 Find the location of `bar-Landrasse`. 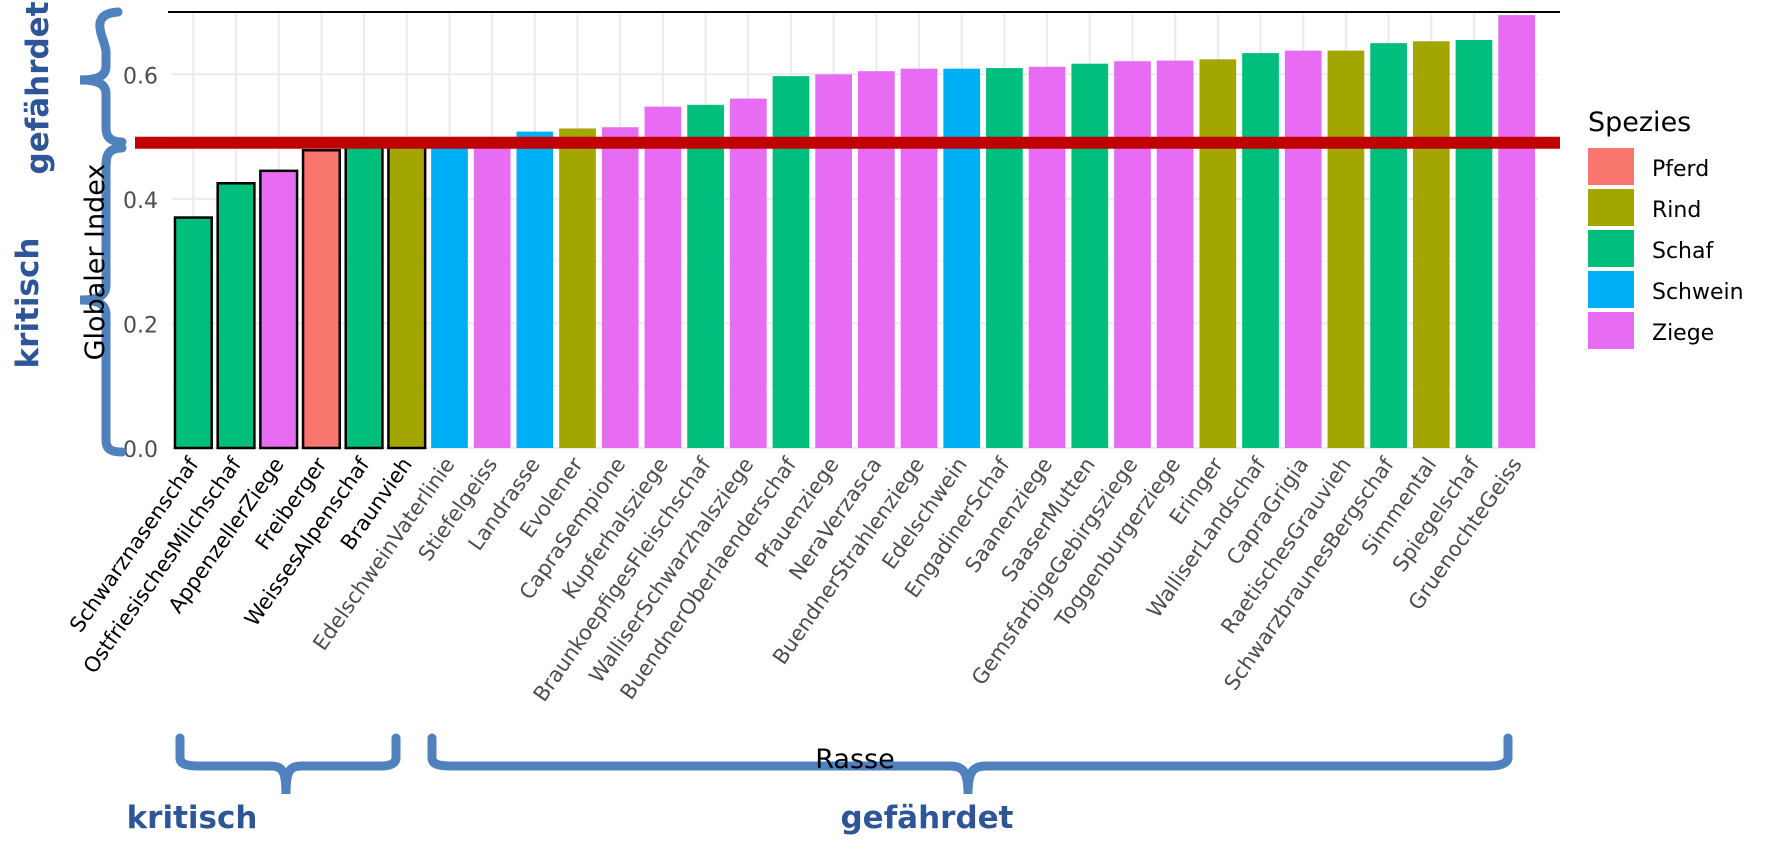

bar-Landrasse is located at coordinates (535, 290).